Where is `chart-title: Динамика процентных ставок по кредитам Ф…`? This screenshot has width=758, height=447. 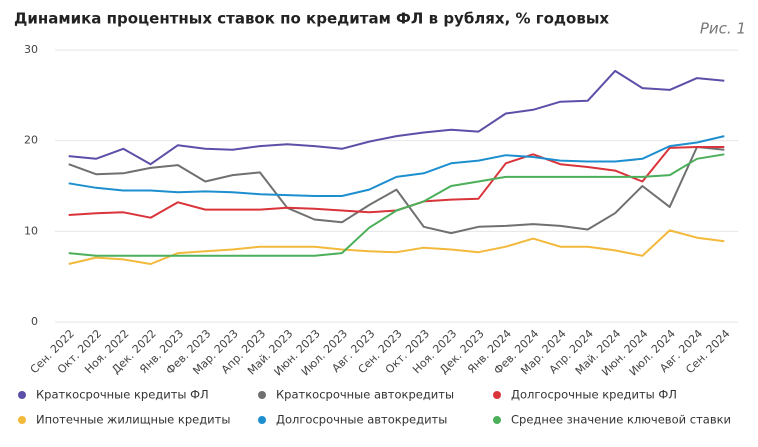
chart-title: Динамика процентных ставок по кредитам Ф… is located at coordinates (311, 19).